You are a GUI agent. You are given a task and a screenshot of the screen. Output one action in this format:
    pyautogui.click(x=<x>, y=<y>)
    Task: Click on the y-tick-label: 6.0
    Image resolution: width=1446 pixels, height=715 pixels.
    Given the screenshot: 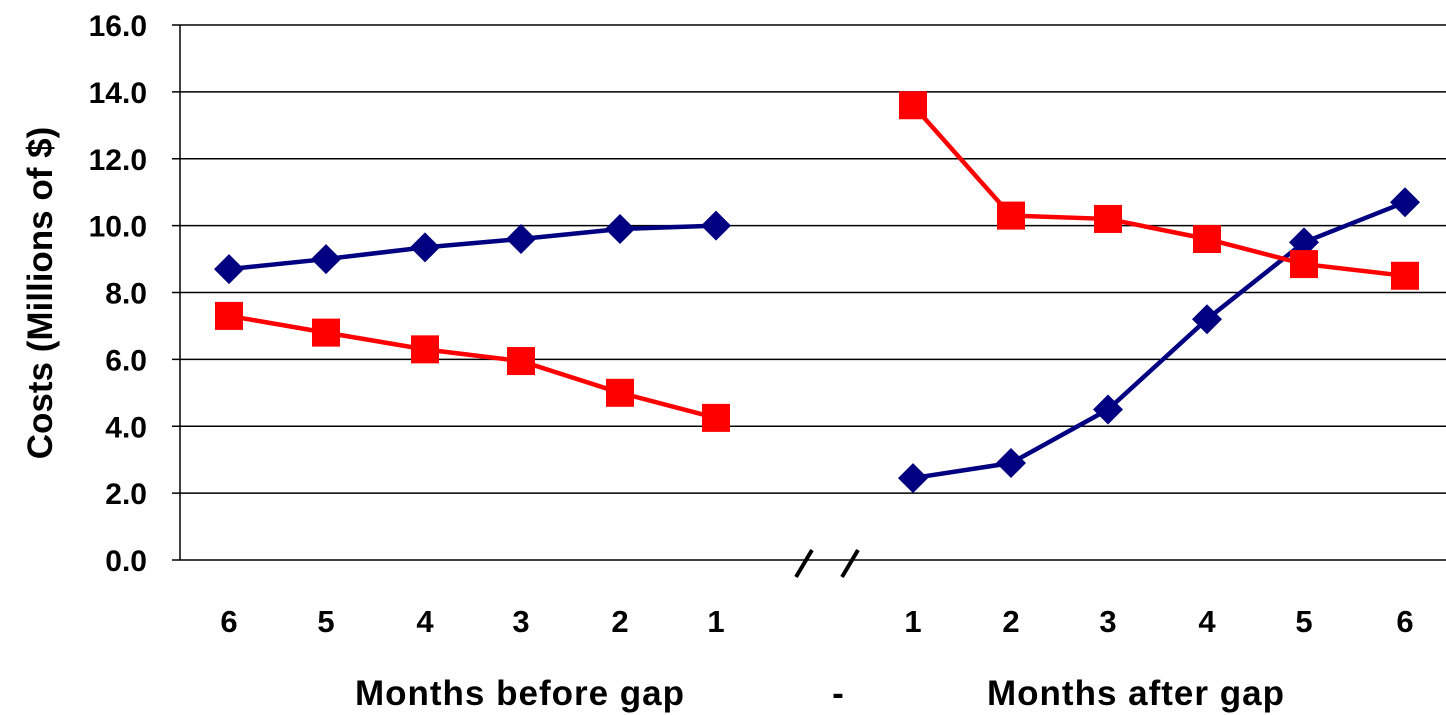 What is the action you would take?
    pyautogui.click(x=126, y=360)
    